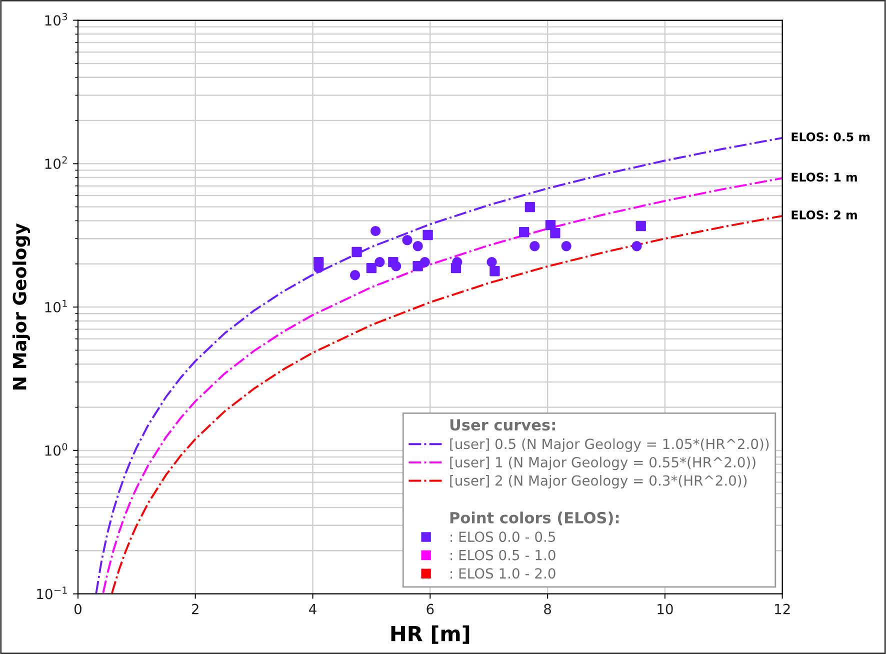 The width and height of the screenshot is (886, 654). What do you see at coordinates (503, 537) in the screenshot?
I see `legend-label: : ELOS 0.0 - 0.5` at bounding box center [503, 537].